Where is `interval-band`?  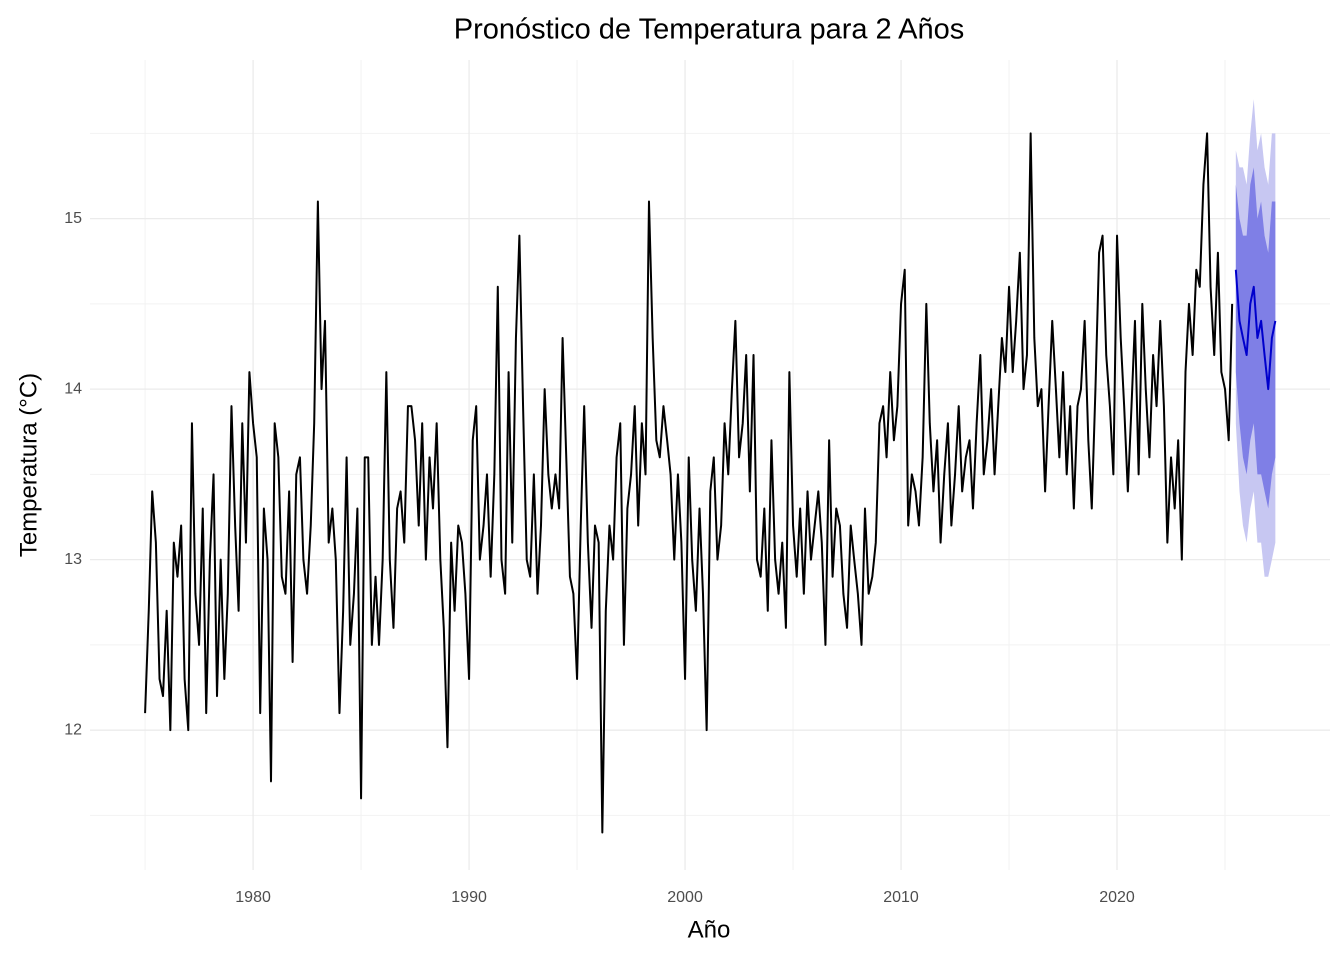
interval-band is located at coordinates (1255, 338).